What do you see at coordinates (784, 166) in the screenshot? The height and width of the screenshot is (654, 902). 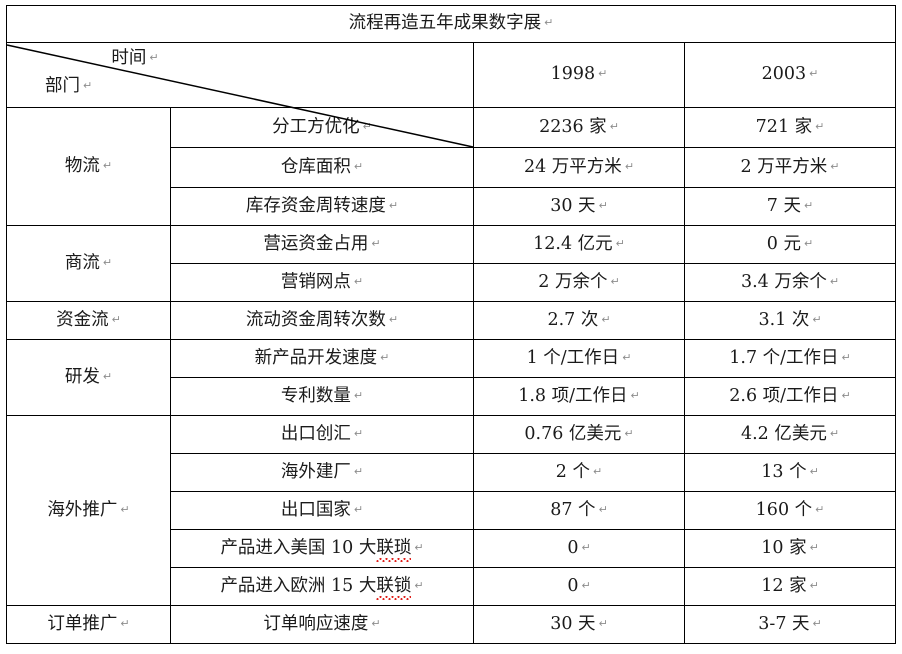 I see `value-text: 2 万平方米` at bounding box center [784, 166].